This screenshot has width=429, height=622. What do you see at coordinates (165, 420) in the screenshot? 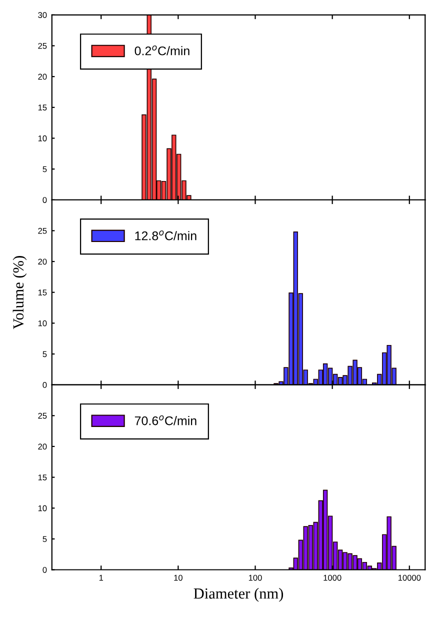
I see `legend-label: 70.6$^{o}$C/min` at bounding box center [165, 420].